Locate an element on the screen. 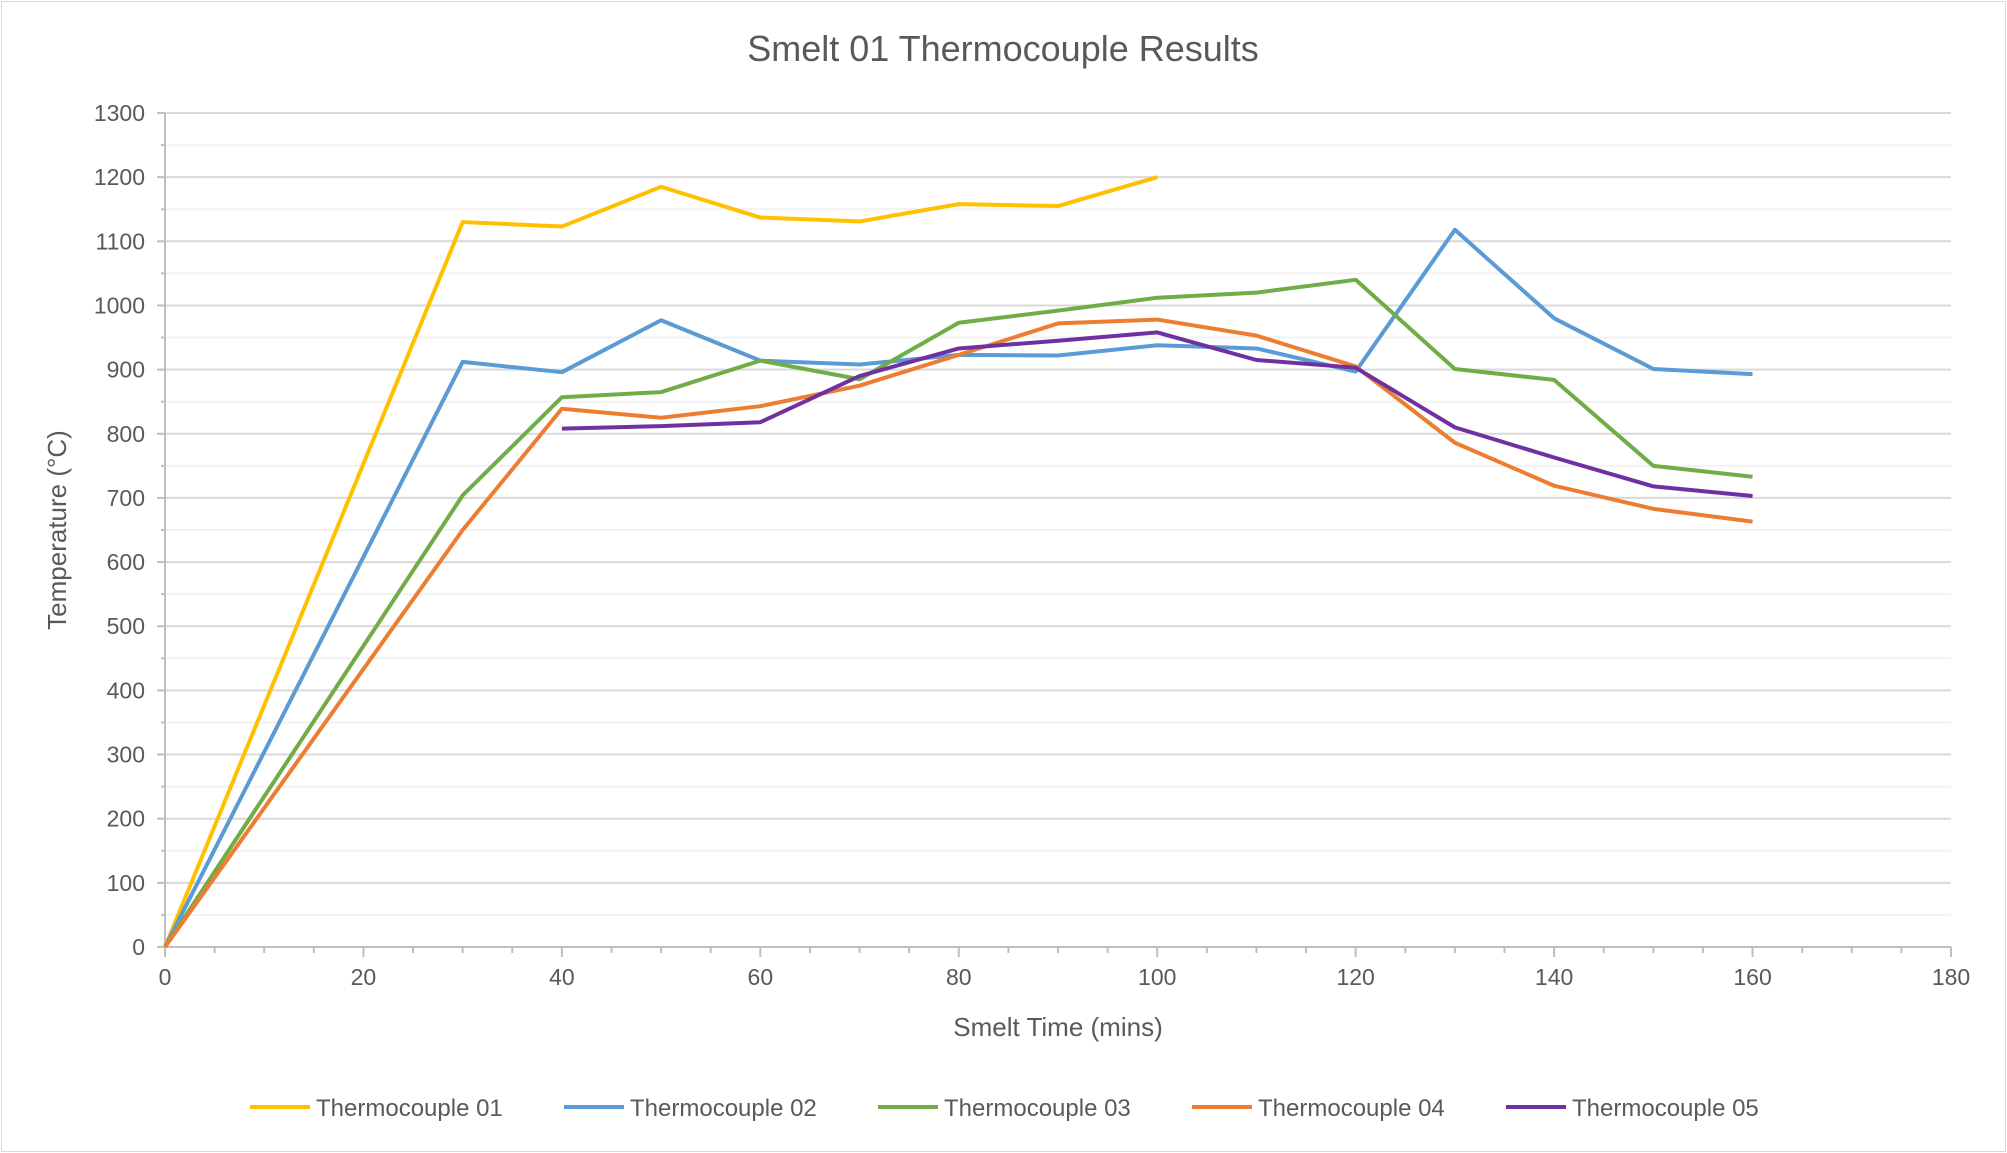 Image resolution: width=2007 pixels, height=1153 pixels. y-tick-label: 500 is located at coordinates (126, 626).